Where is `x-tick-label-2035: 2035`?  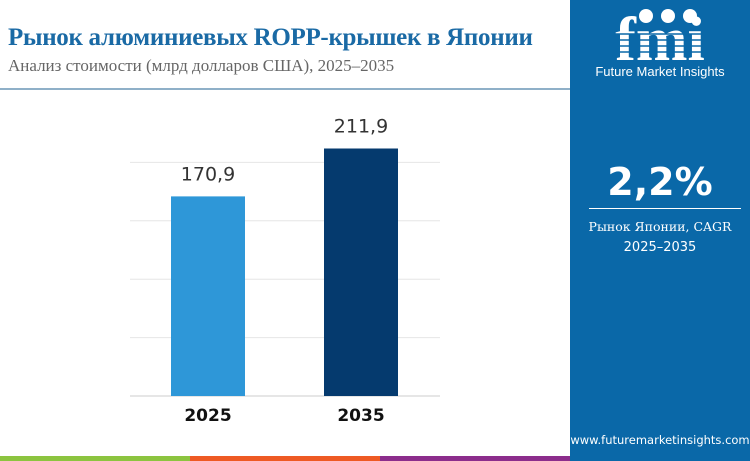
x-tick-label-2035: 2035 is located at coordinates (360, 416).